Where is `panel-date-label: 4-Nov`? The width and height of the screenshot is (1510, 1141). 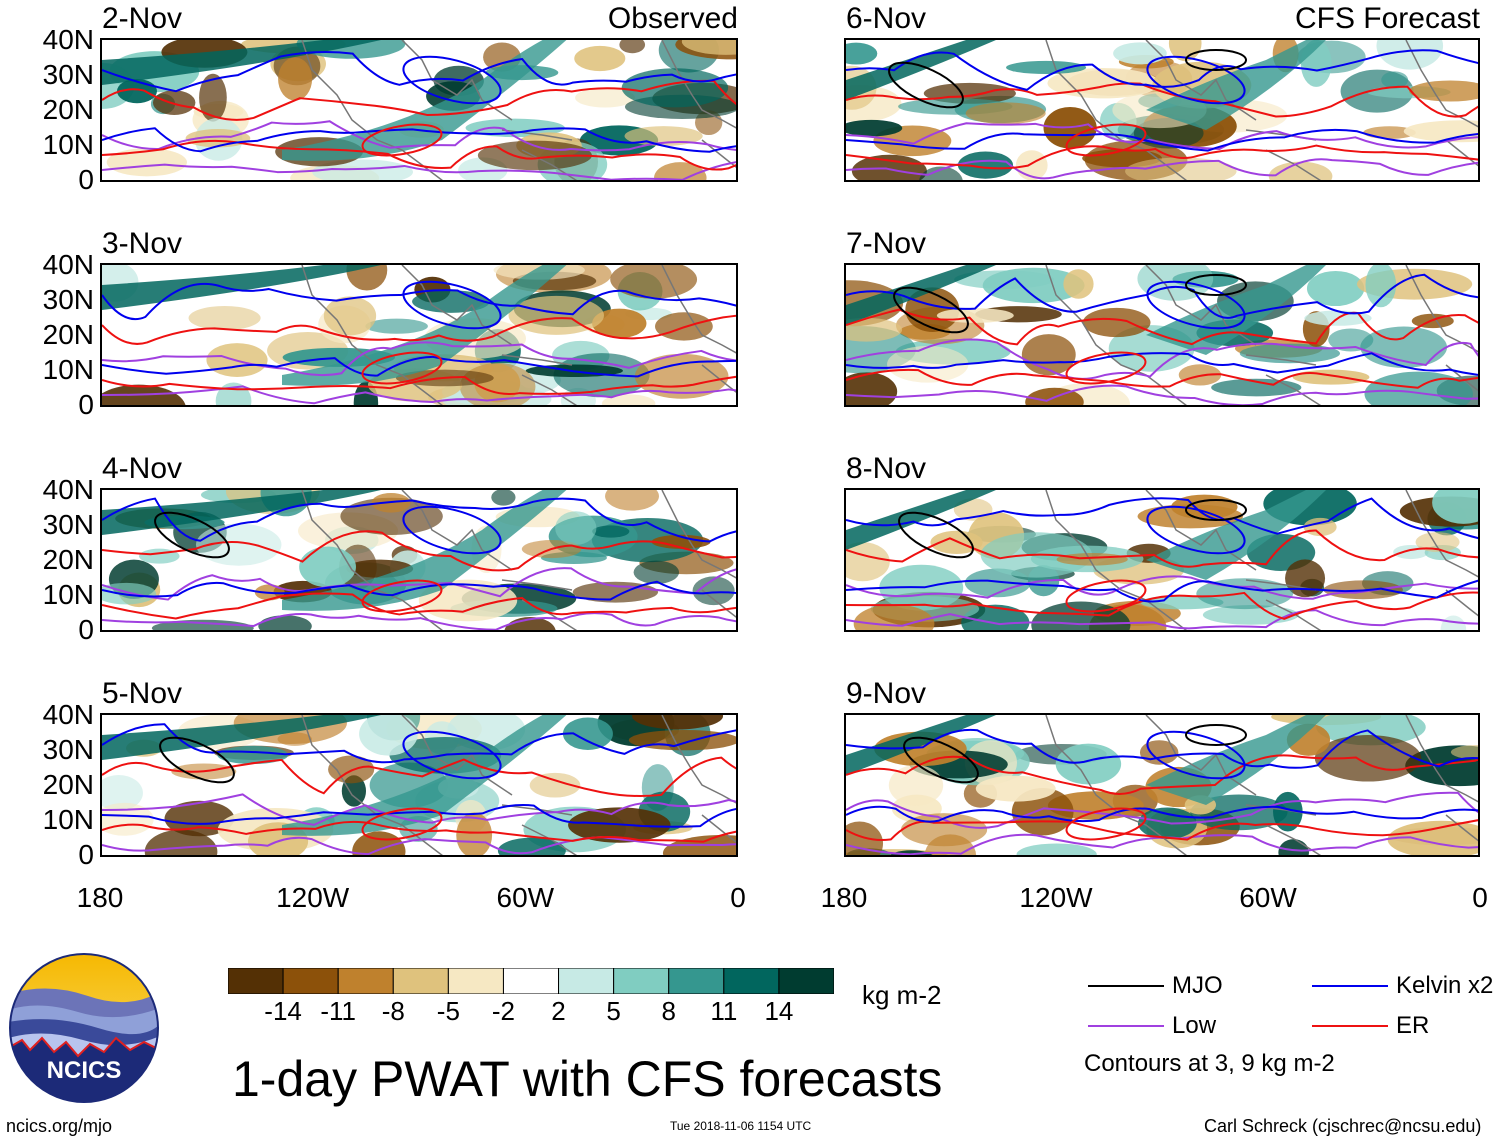 panel-date-label: 4-Nov is located at coordinates (142, 468).